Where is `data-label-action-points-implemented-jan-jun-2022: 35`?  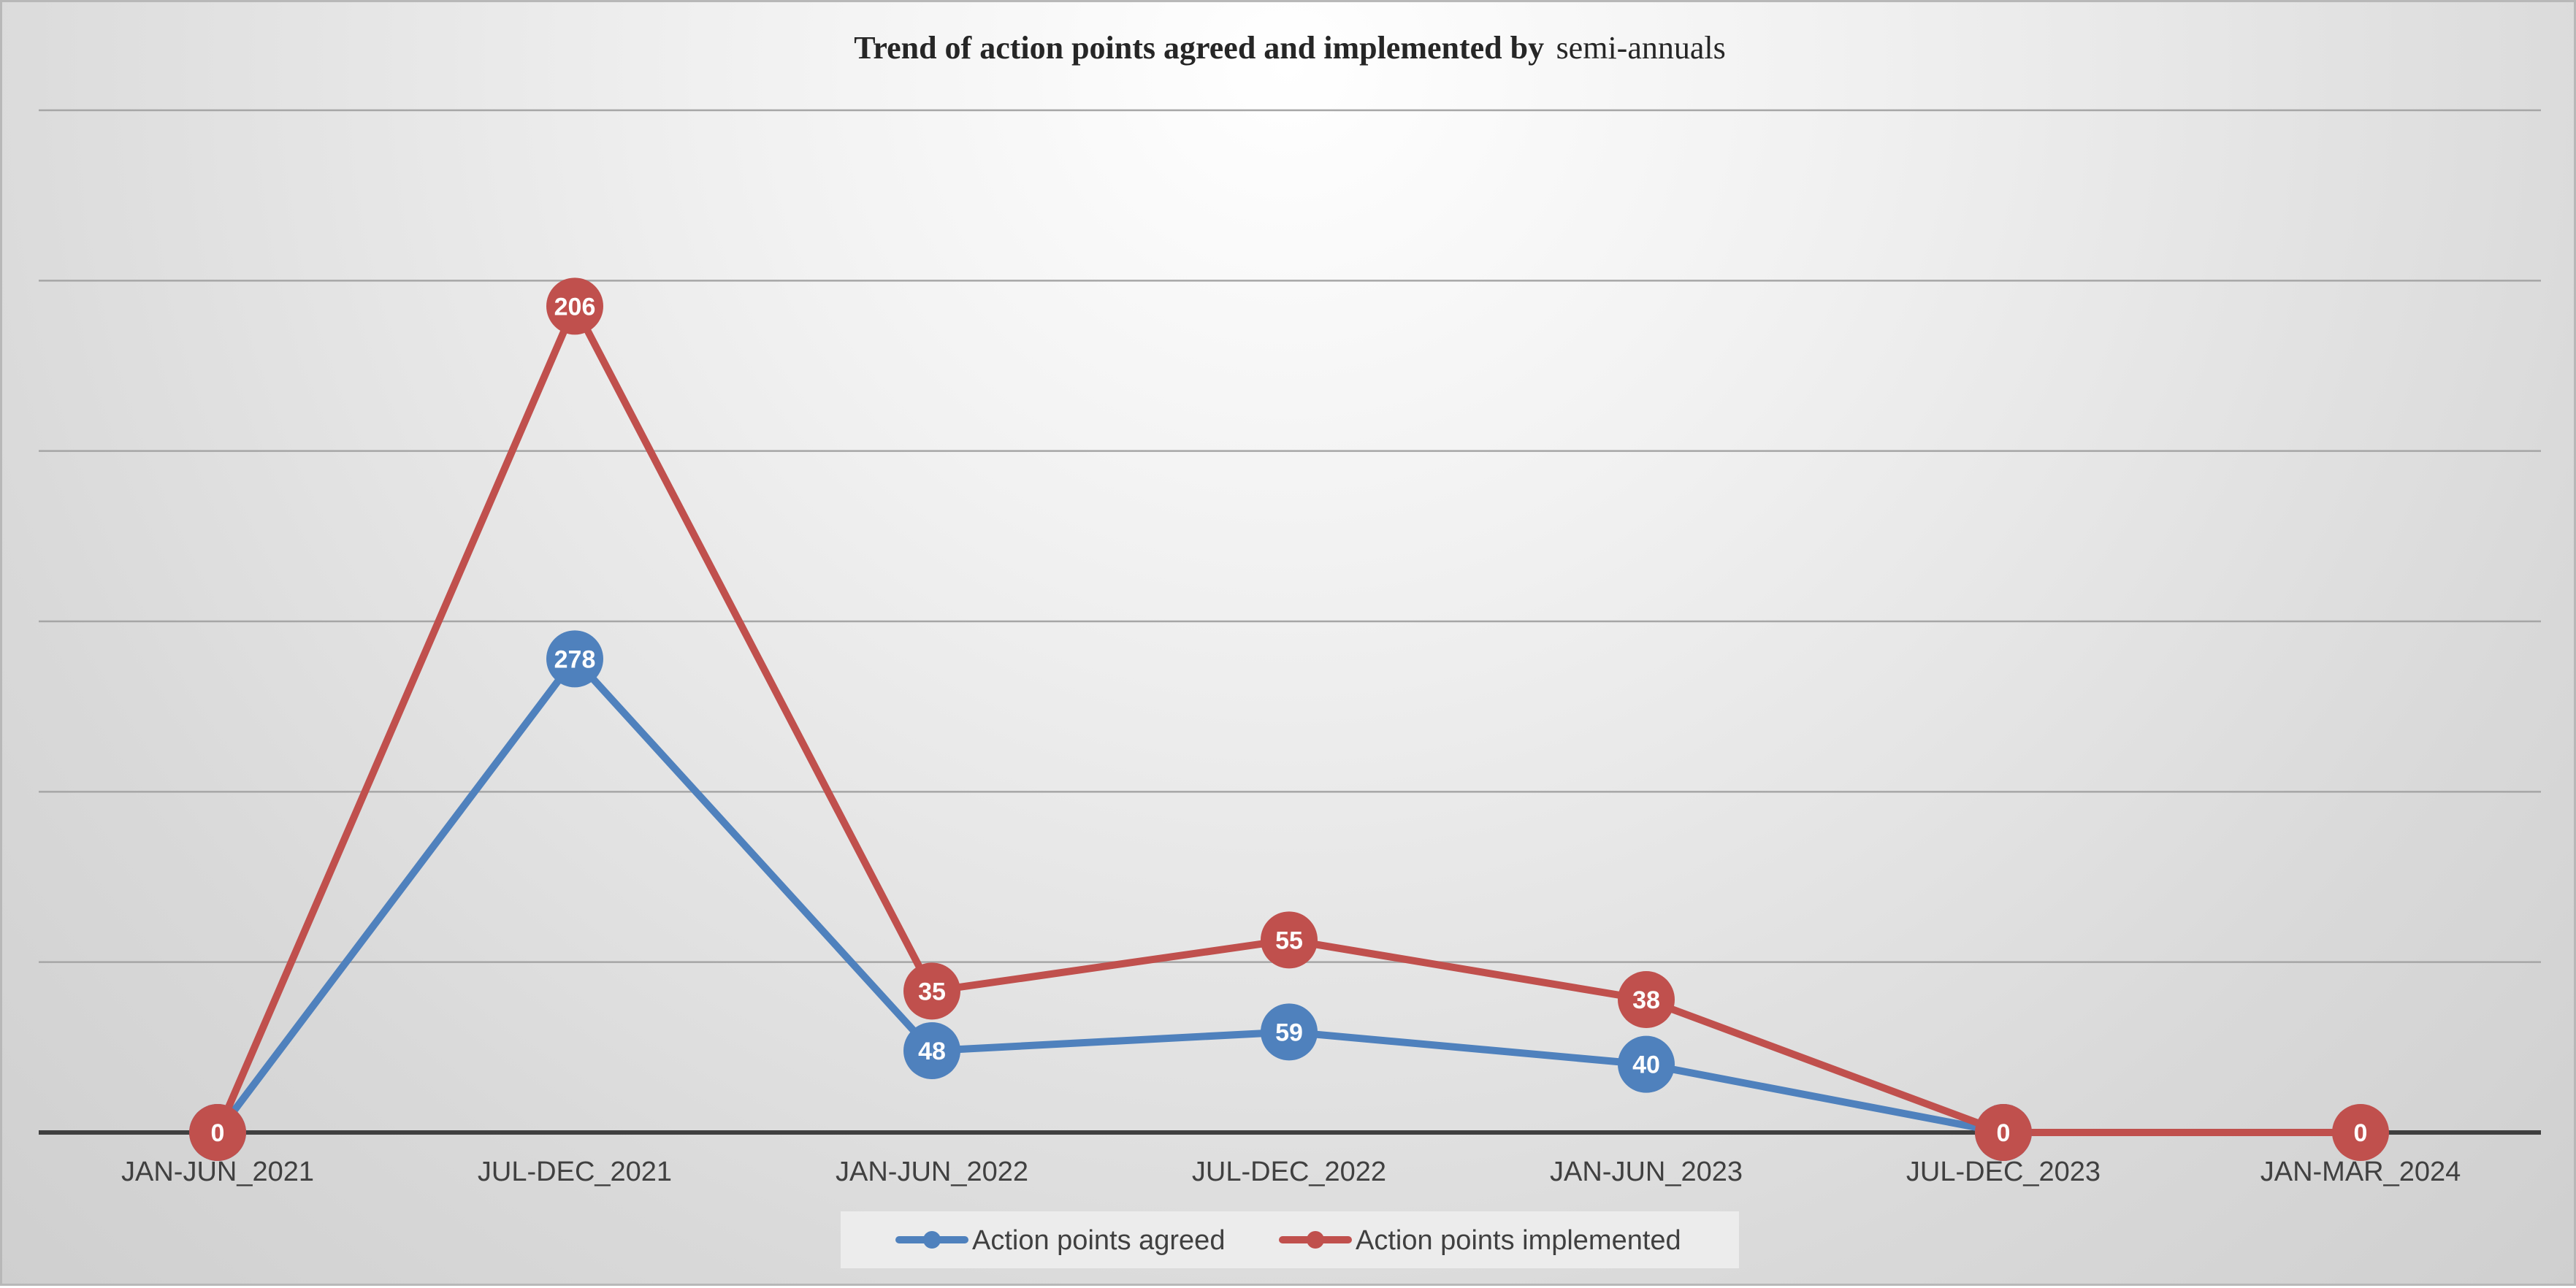
data-label-action-points-implemented-jan-jun-2022: 35 is located at coordinates (932, 991).